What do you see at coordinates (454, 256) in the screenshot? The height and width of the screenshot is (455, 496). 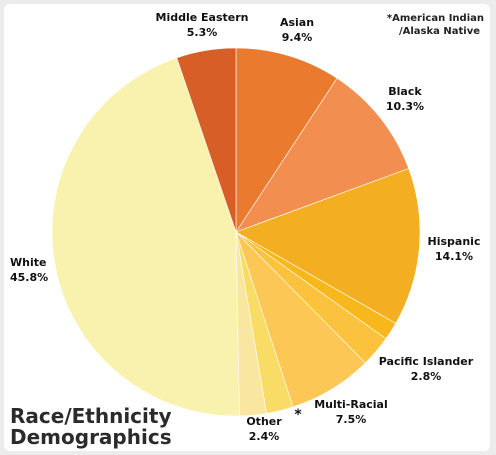 I see `label-hispanic-value: 14.1%` at bounding box center [454, 256].